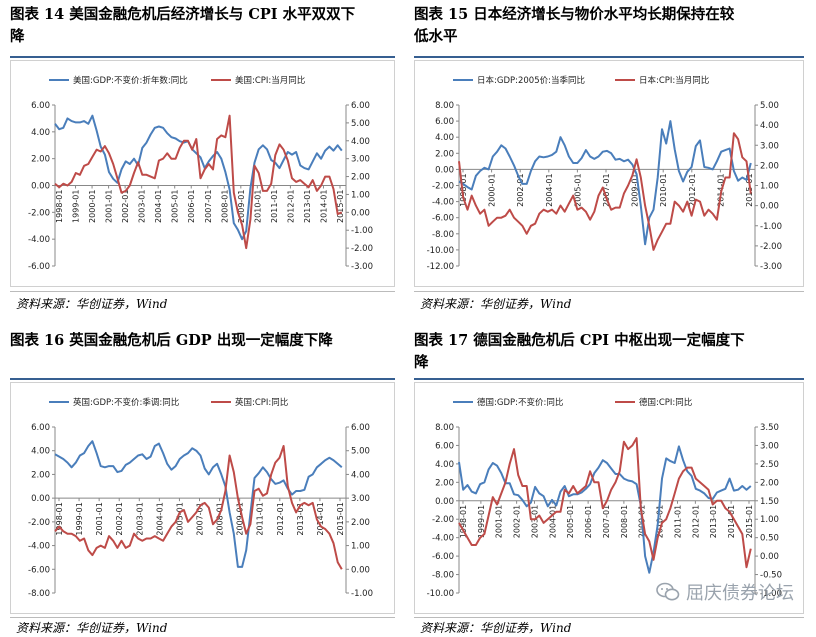  Describe the element at coordinates (440, 267) in the screenshot. I see `left-tick-label: -12.00` at that location.